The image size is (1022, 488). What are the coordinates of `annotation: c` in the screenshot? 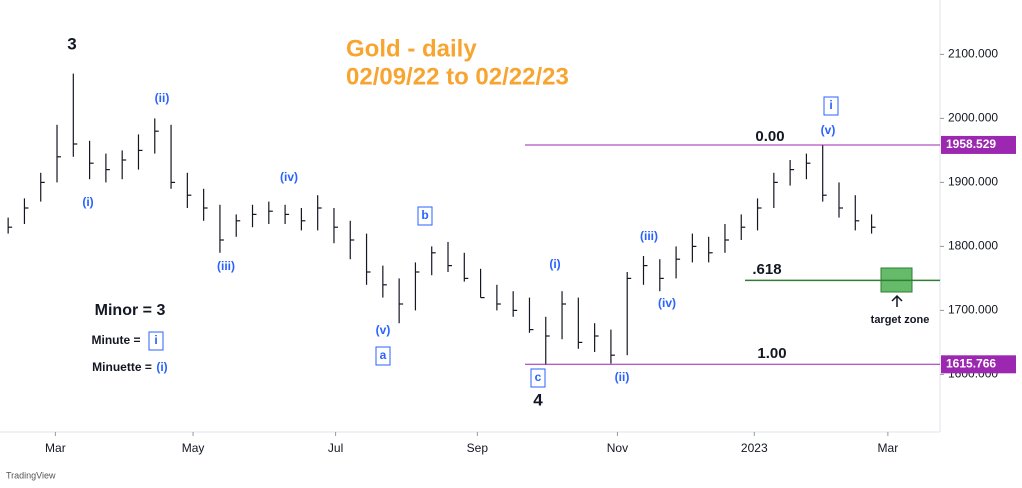 It's located at (538, 377).